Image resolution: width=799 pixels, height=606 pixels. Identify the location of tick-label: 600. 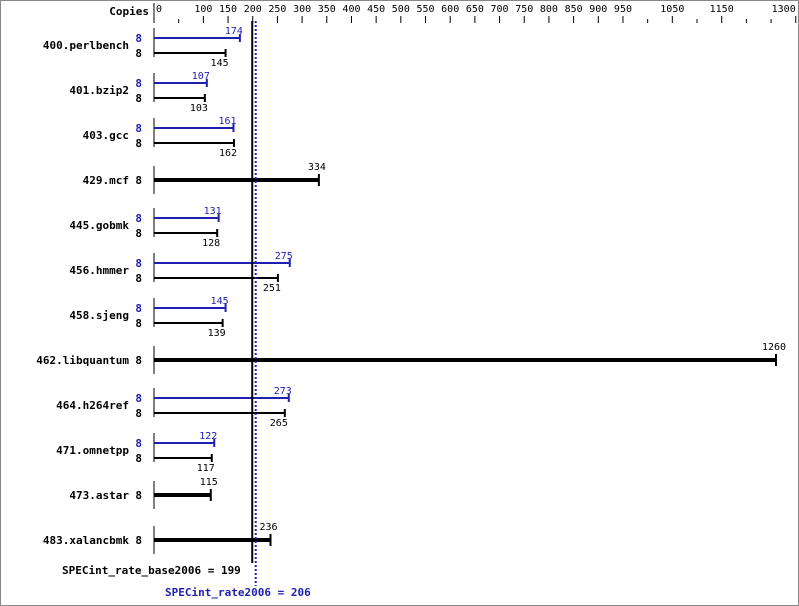
(450, 9).